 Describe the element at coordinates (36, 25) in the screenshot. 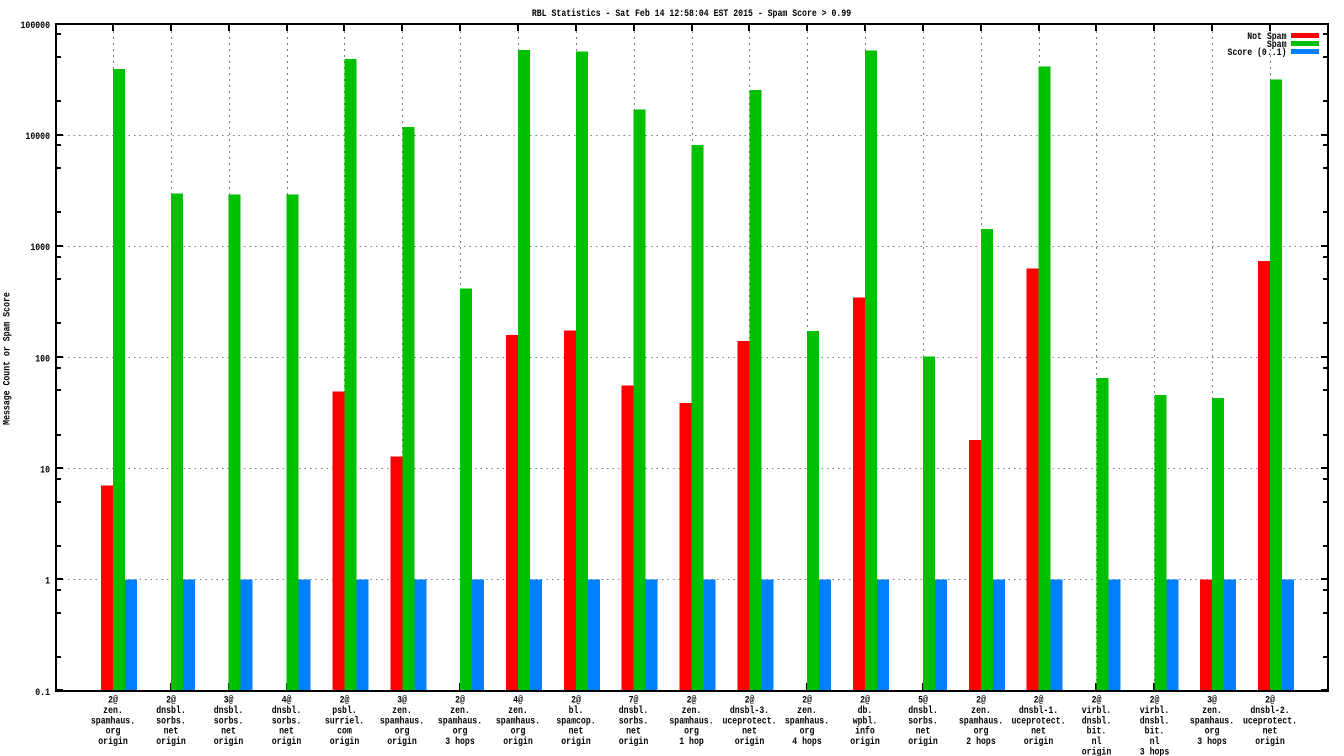

I see `svg-text: 100000` at that location.